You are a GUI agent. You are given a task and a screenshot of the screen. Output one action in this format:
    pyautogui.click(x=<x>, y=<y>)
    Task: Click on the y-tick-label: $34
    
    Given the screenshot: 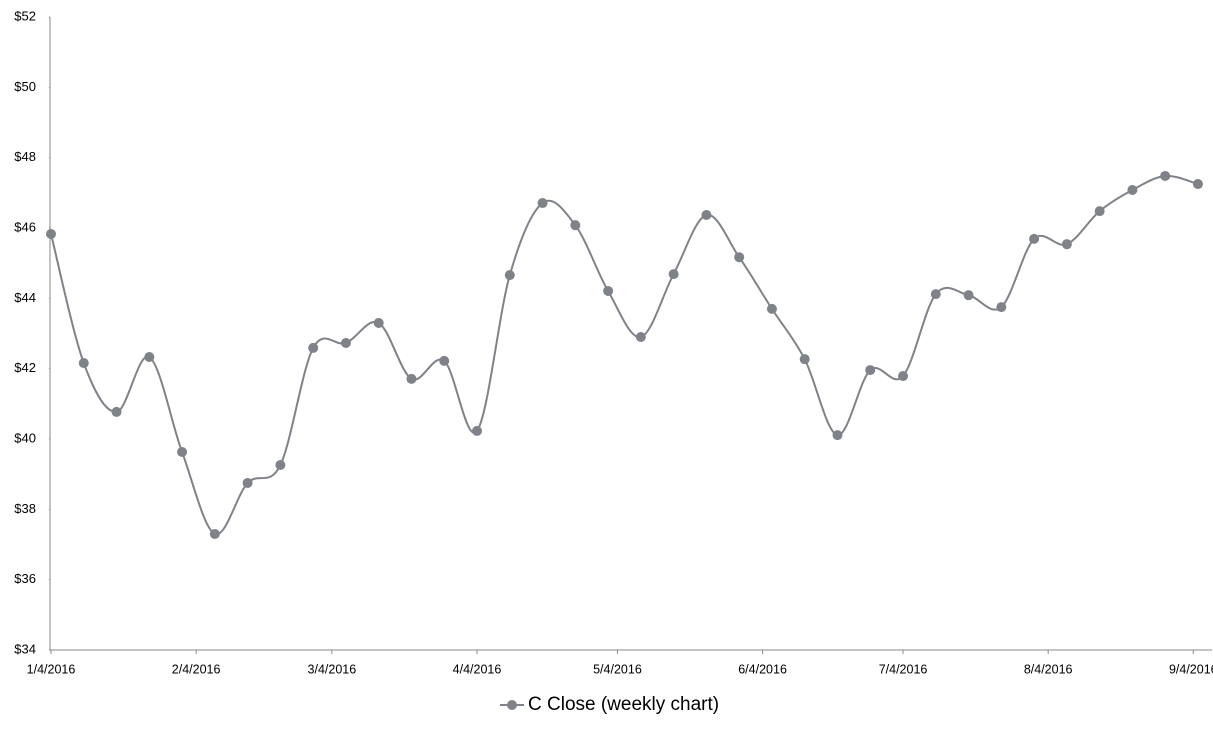 What is the action you would take?
    pyautogui.click(x=25, y=648)
    